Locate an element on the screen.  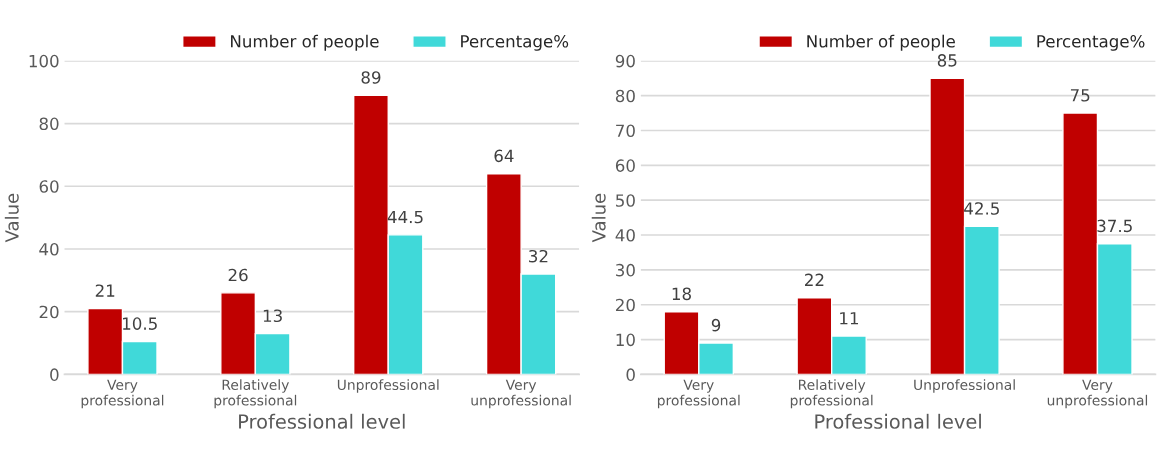
data-label: 42.5 is located at coordinates (981, 208).